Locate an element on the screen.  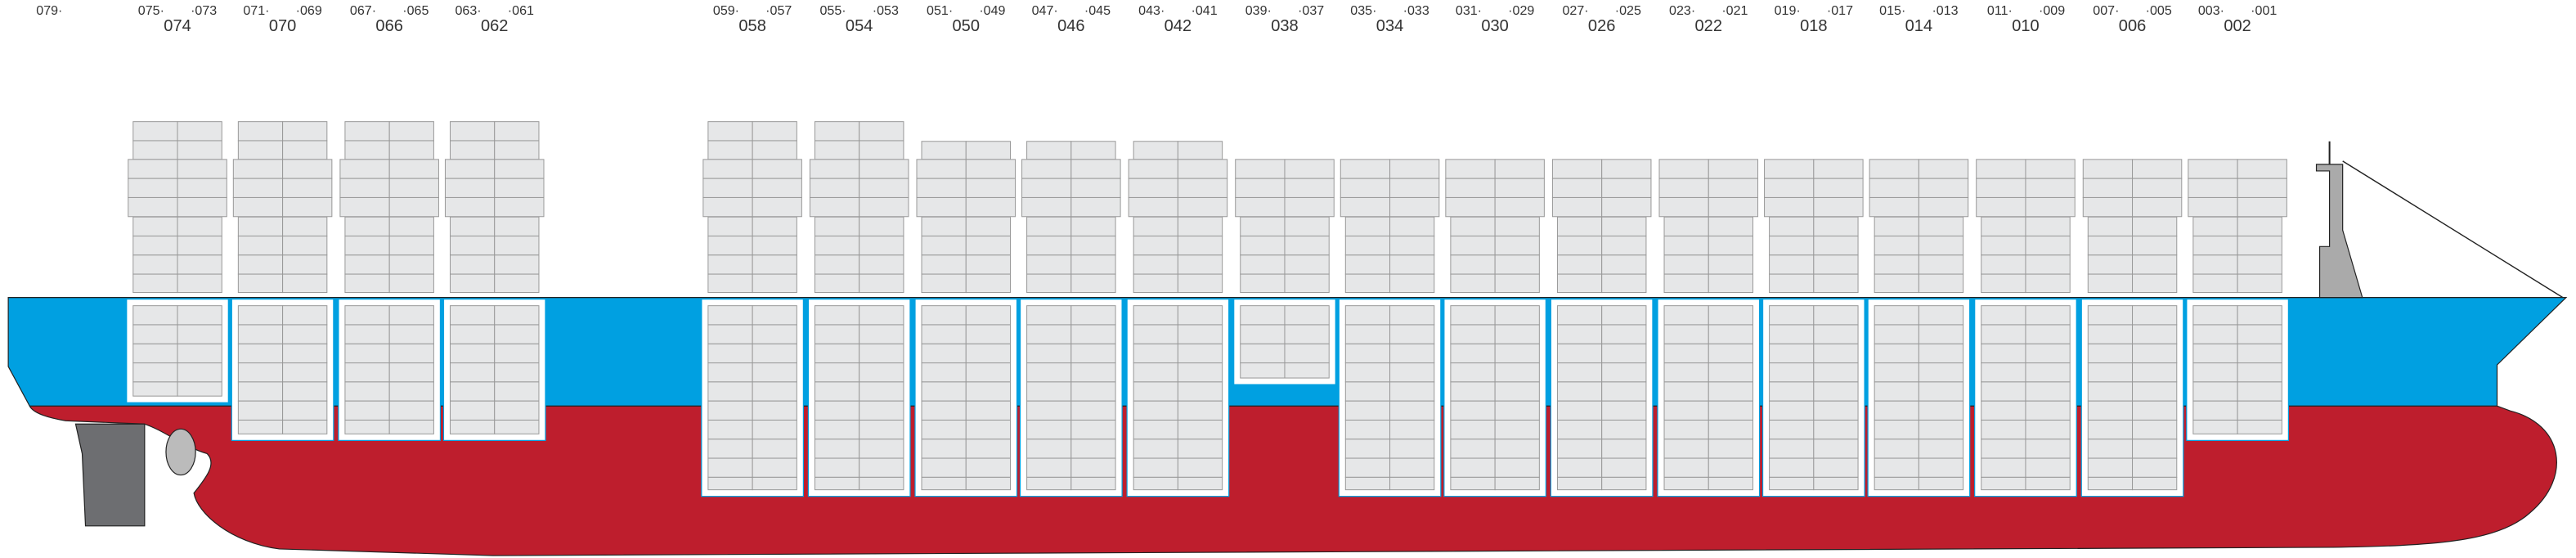
bay-number: 026 is located at coordinates (1602, 26).